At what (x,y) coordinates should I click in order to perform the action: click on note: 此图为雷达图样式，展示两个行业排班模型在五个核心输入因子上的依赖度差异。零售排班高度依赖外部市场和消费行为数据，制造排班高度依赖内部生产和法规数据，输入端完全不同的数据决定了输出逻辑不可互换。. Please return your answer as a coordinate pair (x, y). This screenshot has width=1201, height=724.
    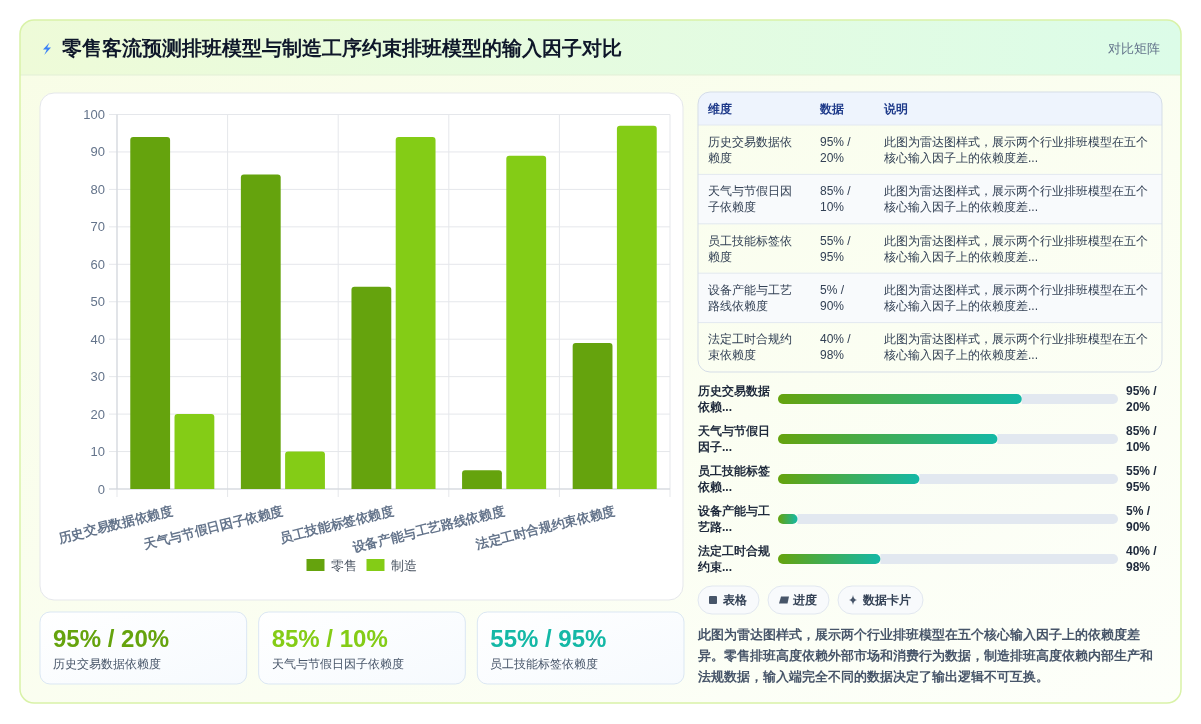
    Looking at the image, I should click on (925, 655).